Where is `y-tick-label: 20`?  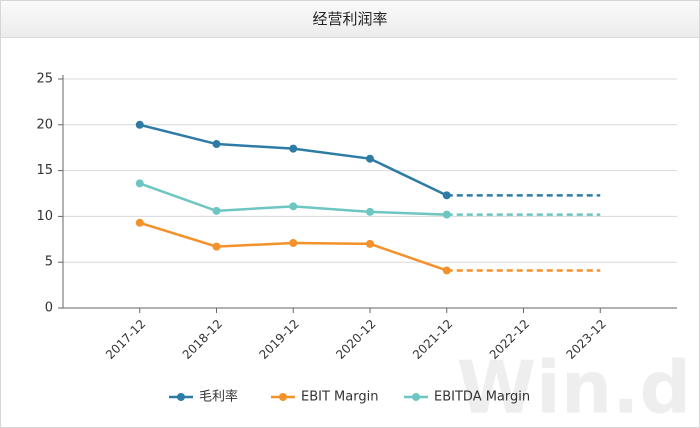
y-tick-label: 20 is located at coordinates (44, 124).